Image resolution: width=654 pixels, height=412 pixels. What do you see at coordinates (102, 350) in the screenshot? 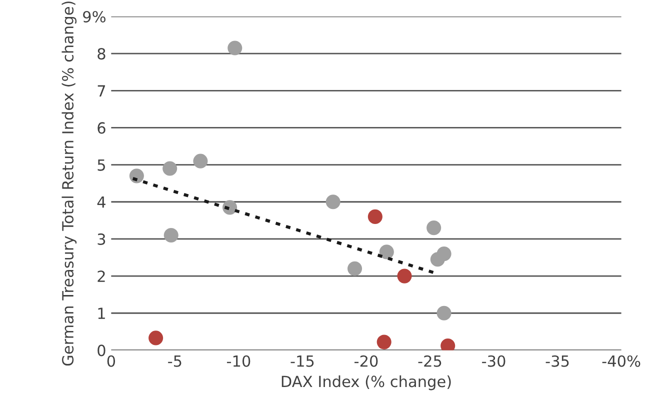
I see `y-tick-label: 0` at bounding box center [102, 350].